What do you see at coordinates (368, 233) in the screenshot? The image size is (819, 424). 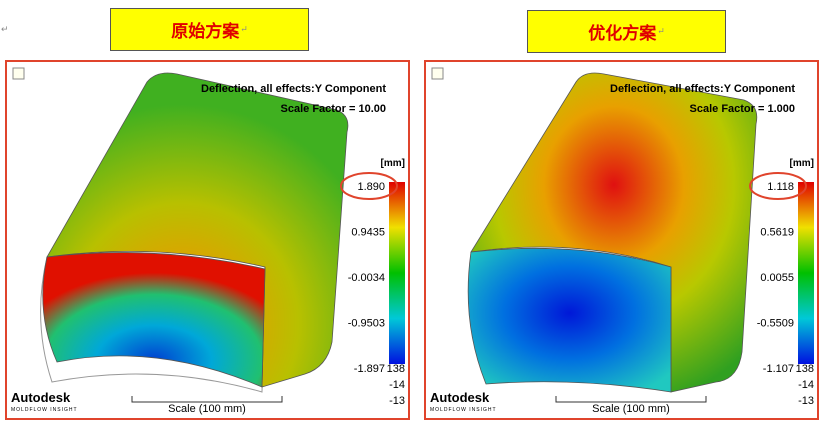 I see `legend-label: 0.9435` at bounding box center [368, 233].